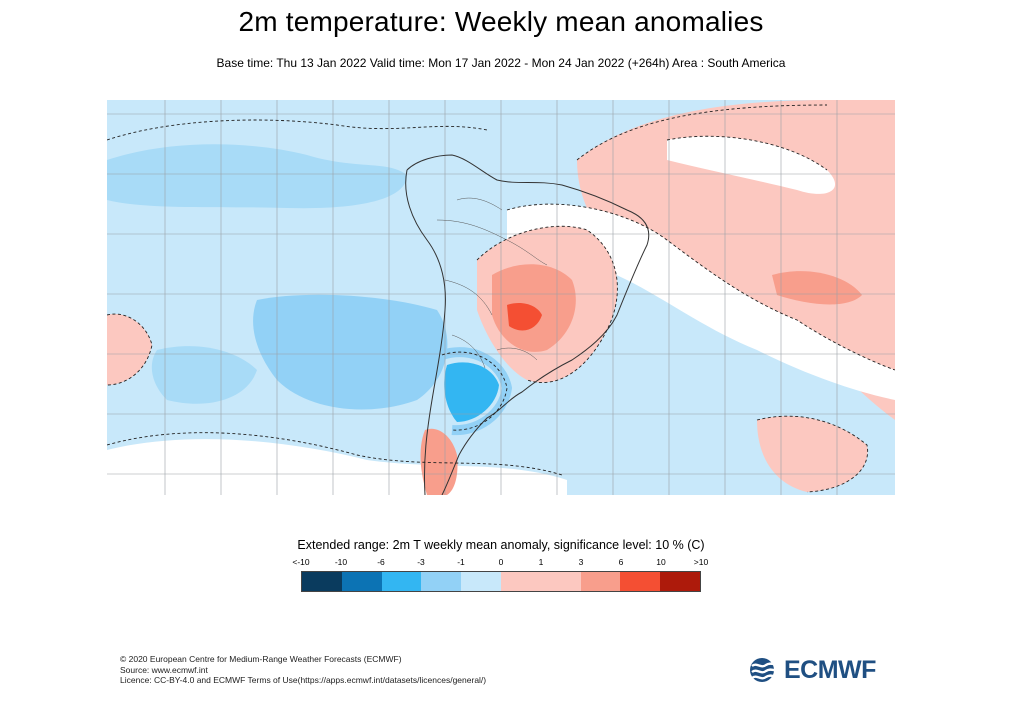  I want to click on warm-patch-west-pacific, so click(129, 349).